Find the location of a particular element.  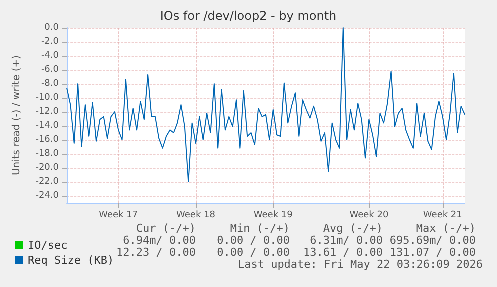

text: 6.94m/ 0.00 is located at coordinates (159, 240).